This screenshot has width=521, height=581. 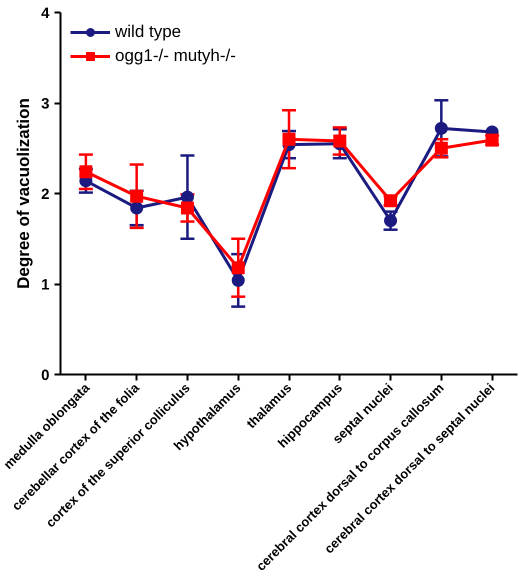 What do you see at coordinates (45, 13) in the screenshot?
I see `y-tick-label: 4` at bounding box center [45, 13].